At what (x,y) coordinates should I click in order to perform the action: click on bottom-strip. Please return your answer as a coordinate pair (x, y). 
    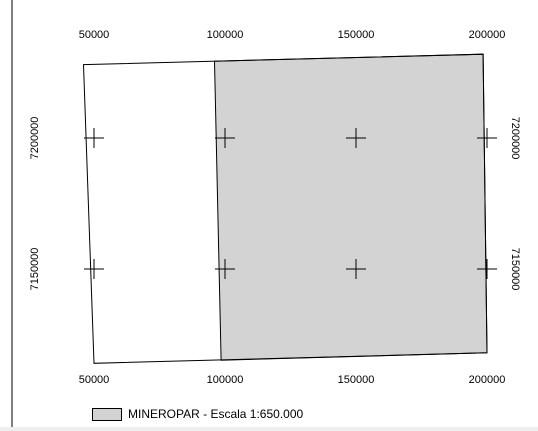
    Looking at the image, I should click on (269, 429).